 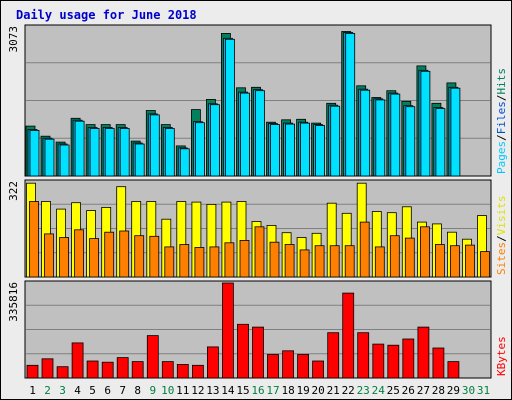 I want to click on x-tick-label-day-29: 29, so click(x=453, y=390).